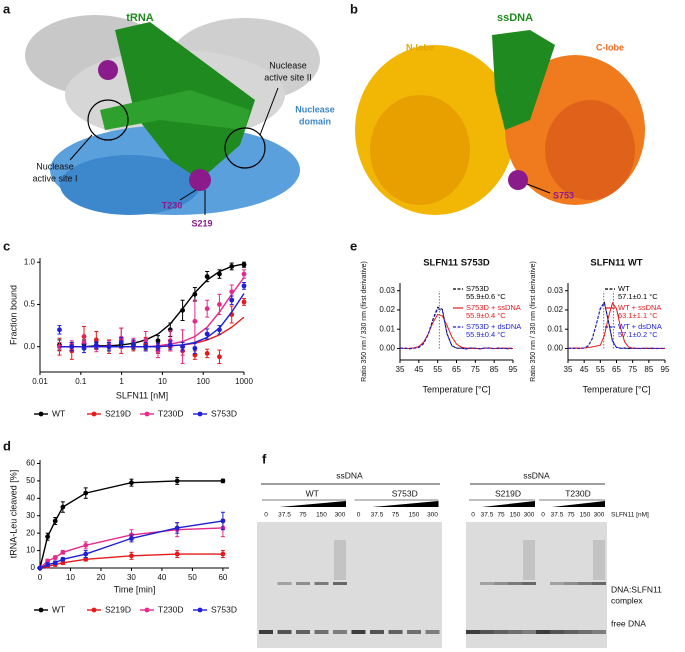 Image resolution: width=685 pixels, height=652 pixels. I want to click on x-tick-label: 20, so click(101, 577).